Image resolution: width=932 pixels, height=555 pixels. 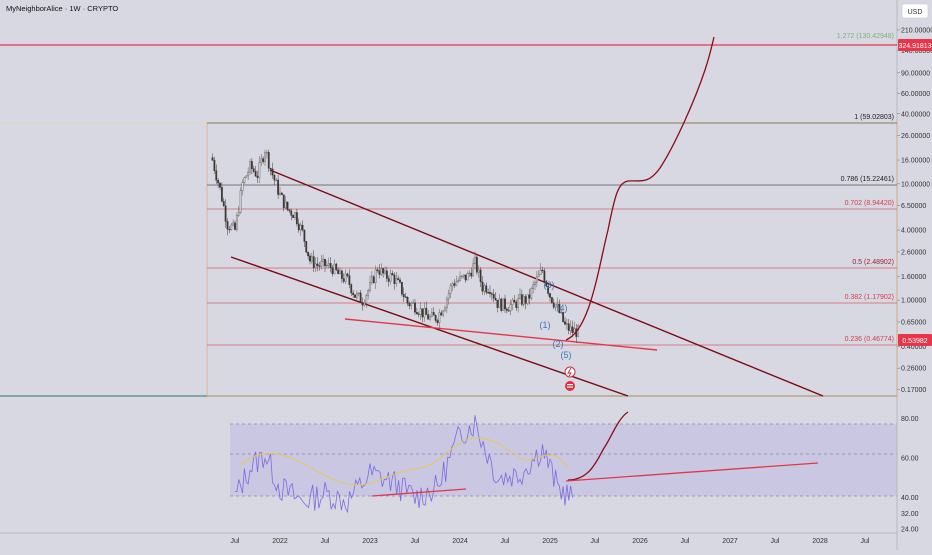 What do you see at coordinates (501, 334) in the screenshot?
I see `support-line` at bounding box center [501, 334].